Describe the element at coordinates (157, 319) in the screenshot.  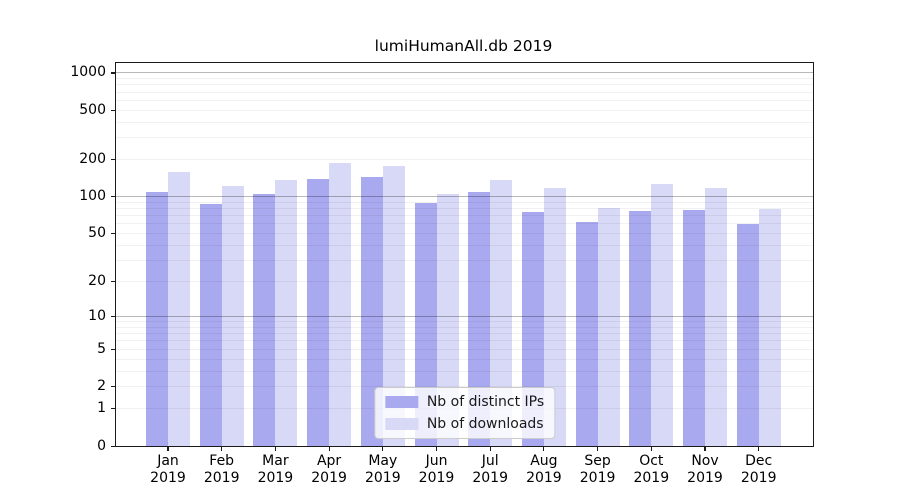
I see `bar-jan-distinct-ips` at that location.